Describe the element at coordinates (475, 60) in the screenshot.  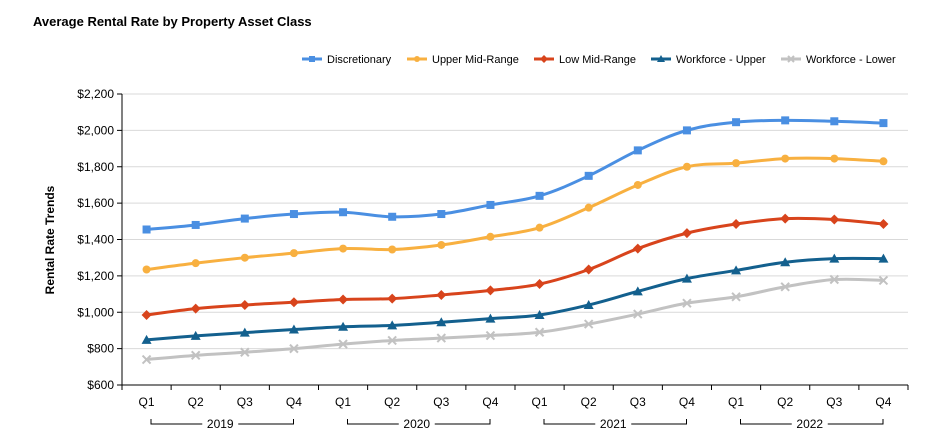
I see `legend-label: Upper Mid-Range` at that location.